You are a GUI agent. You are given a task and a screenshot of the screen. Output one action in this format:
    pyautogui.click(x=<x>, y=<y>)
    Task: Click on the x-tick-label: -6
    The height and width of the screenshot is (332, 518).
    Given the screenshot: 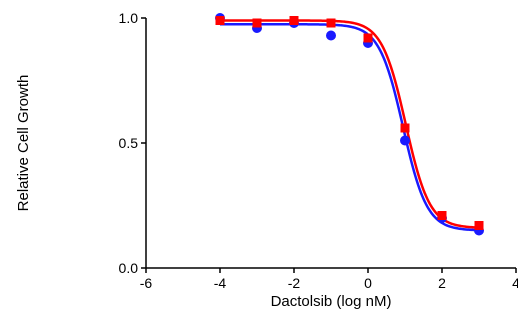 What is the action you would take?
    pyautogui.click(x=146, y=283)
    